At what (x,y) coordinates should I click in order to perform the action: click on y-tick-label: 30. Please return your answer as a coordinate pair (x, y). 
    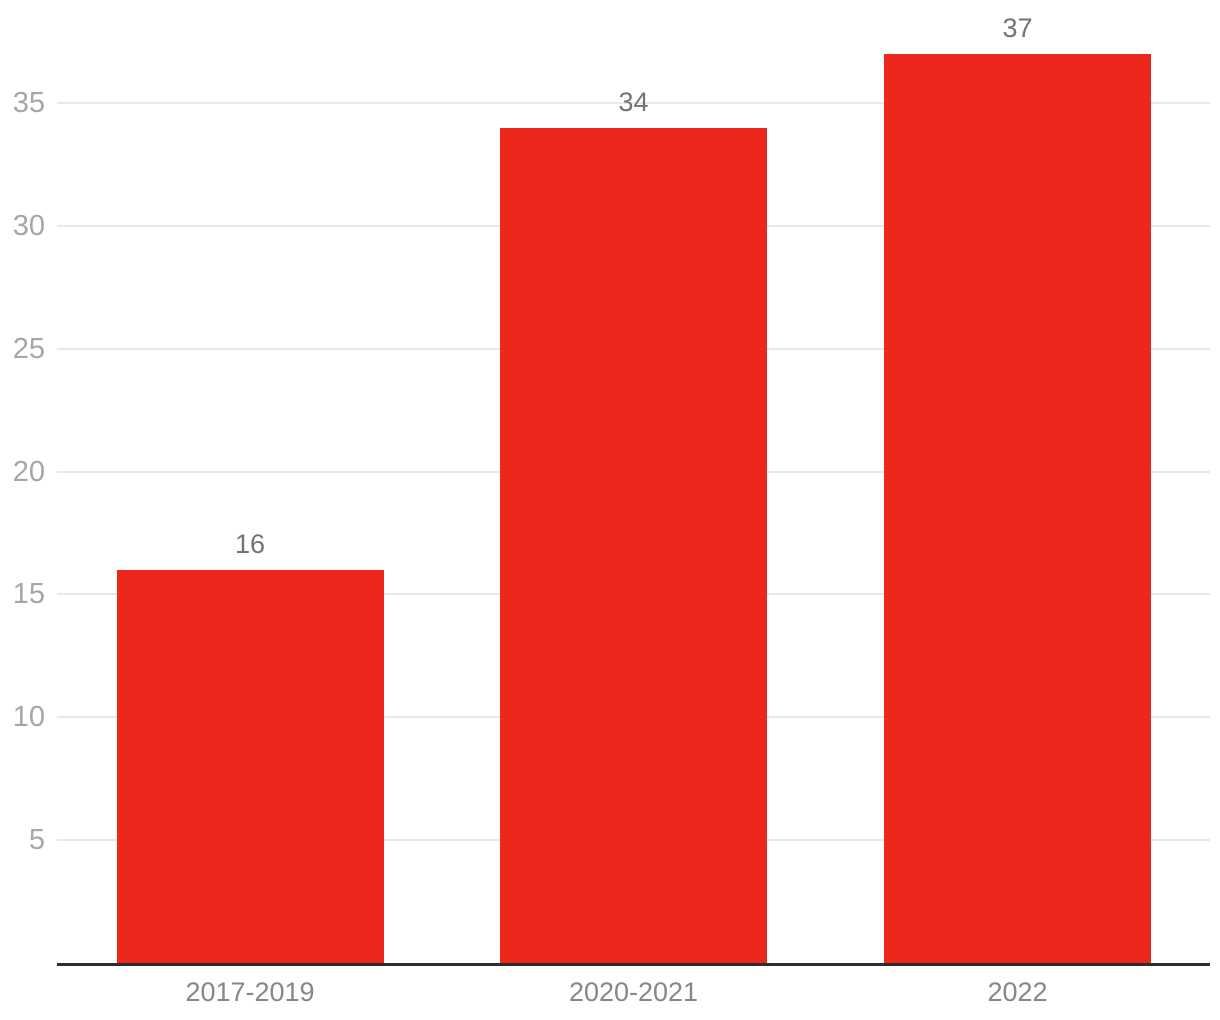
    Looking at the image, I should click on (28, 225).